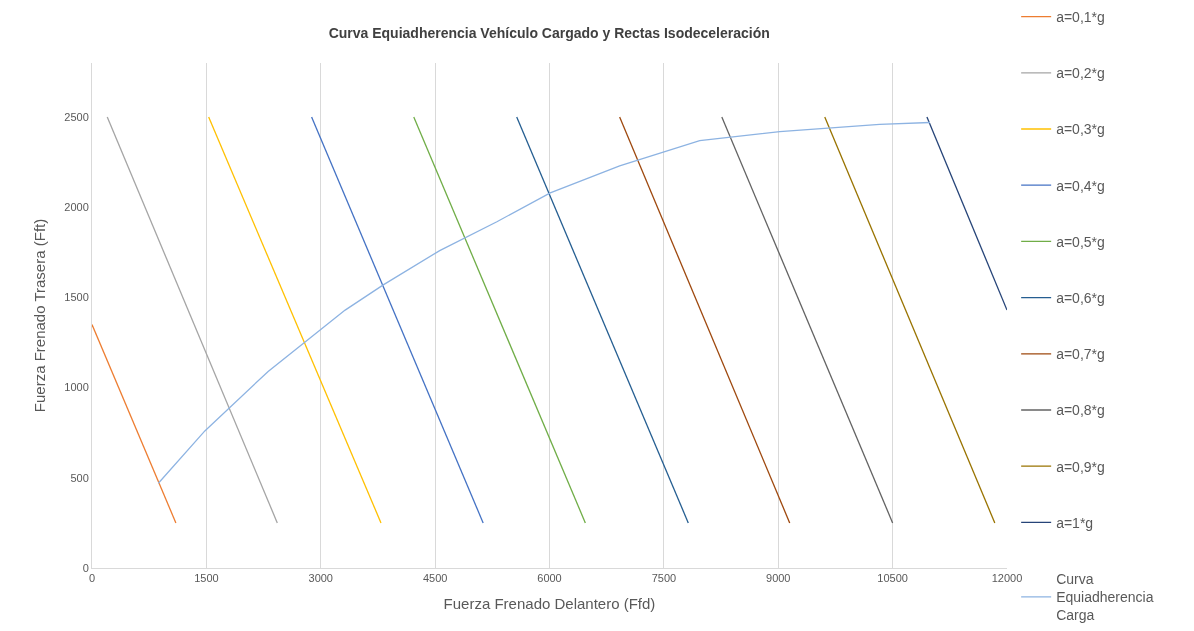 This screenshot has width=1194, height=631. I want to click on y-tick-label: 1500, so click(76, 297).